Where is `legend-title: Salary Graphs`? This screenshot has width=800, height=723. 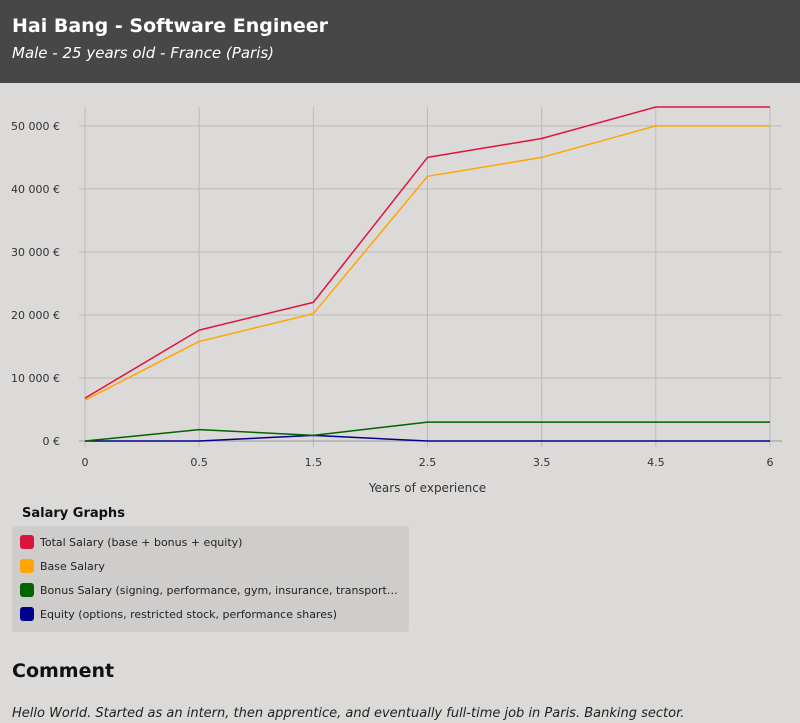
legend-title: Salary Graphs is located at coordinates (73, 513).